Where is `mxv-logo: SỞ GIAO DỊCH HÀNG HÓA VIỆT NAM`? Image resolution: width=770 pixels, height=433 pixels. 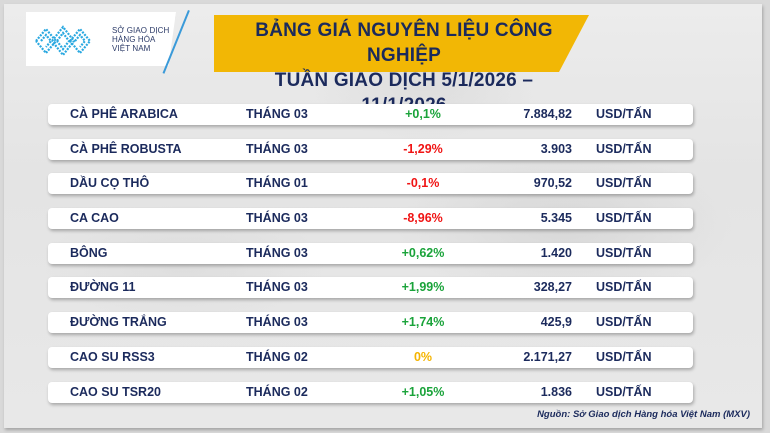 mxv-logo: SỞ GIAO DỊCH HÀNG HÓA VIỆT NAM is located at coordinates (101, 39).